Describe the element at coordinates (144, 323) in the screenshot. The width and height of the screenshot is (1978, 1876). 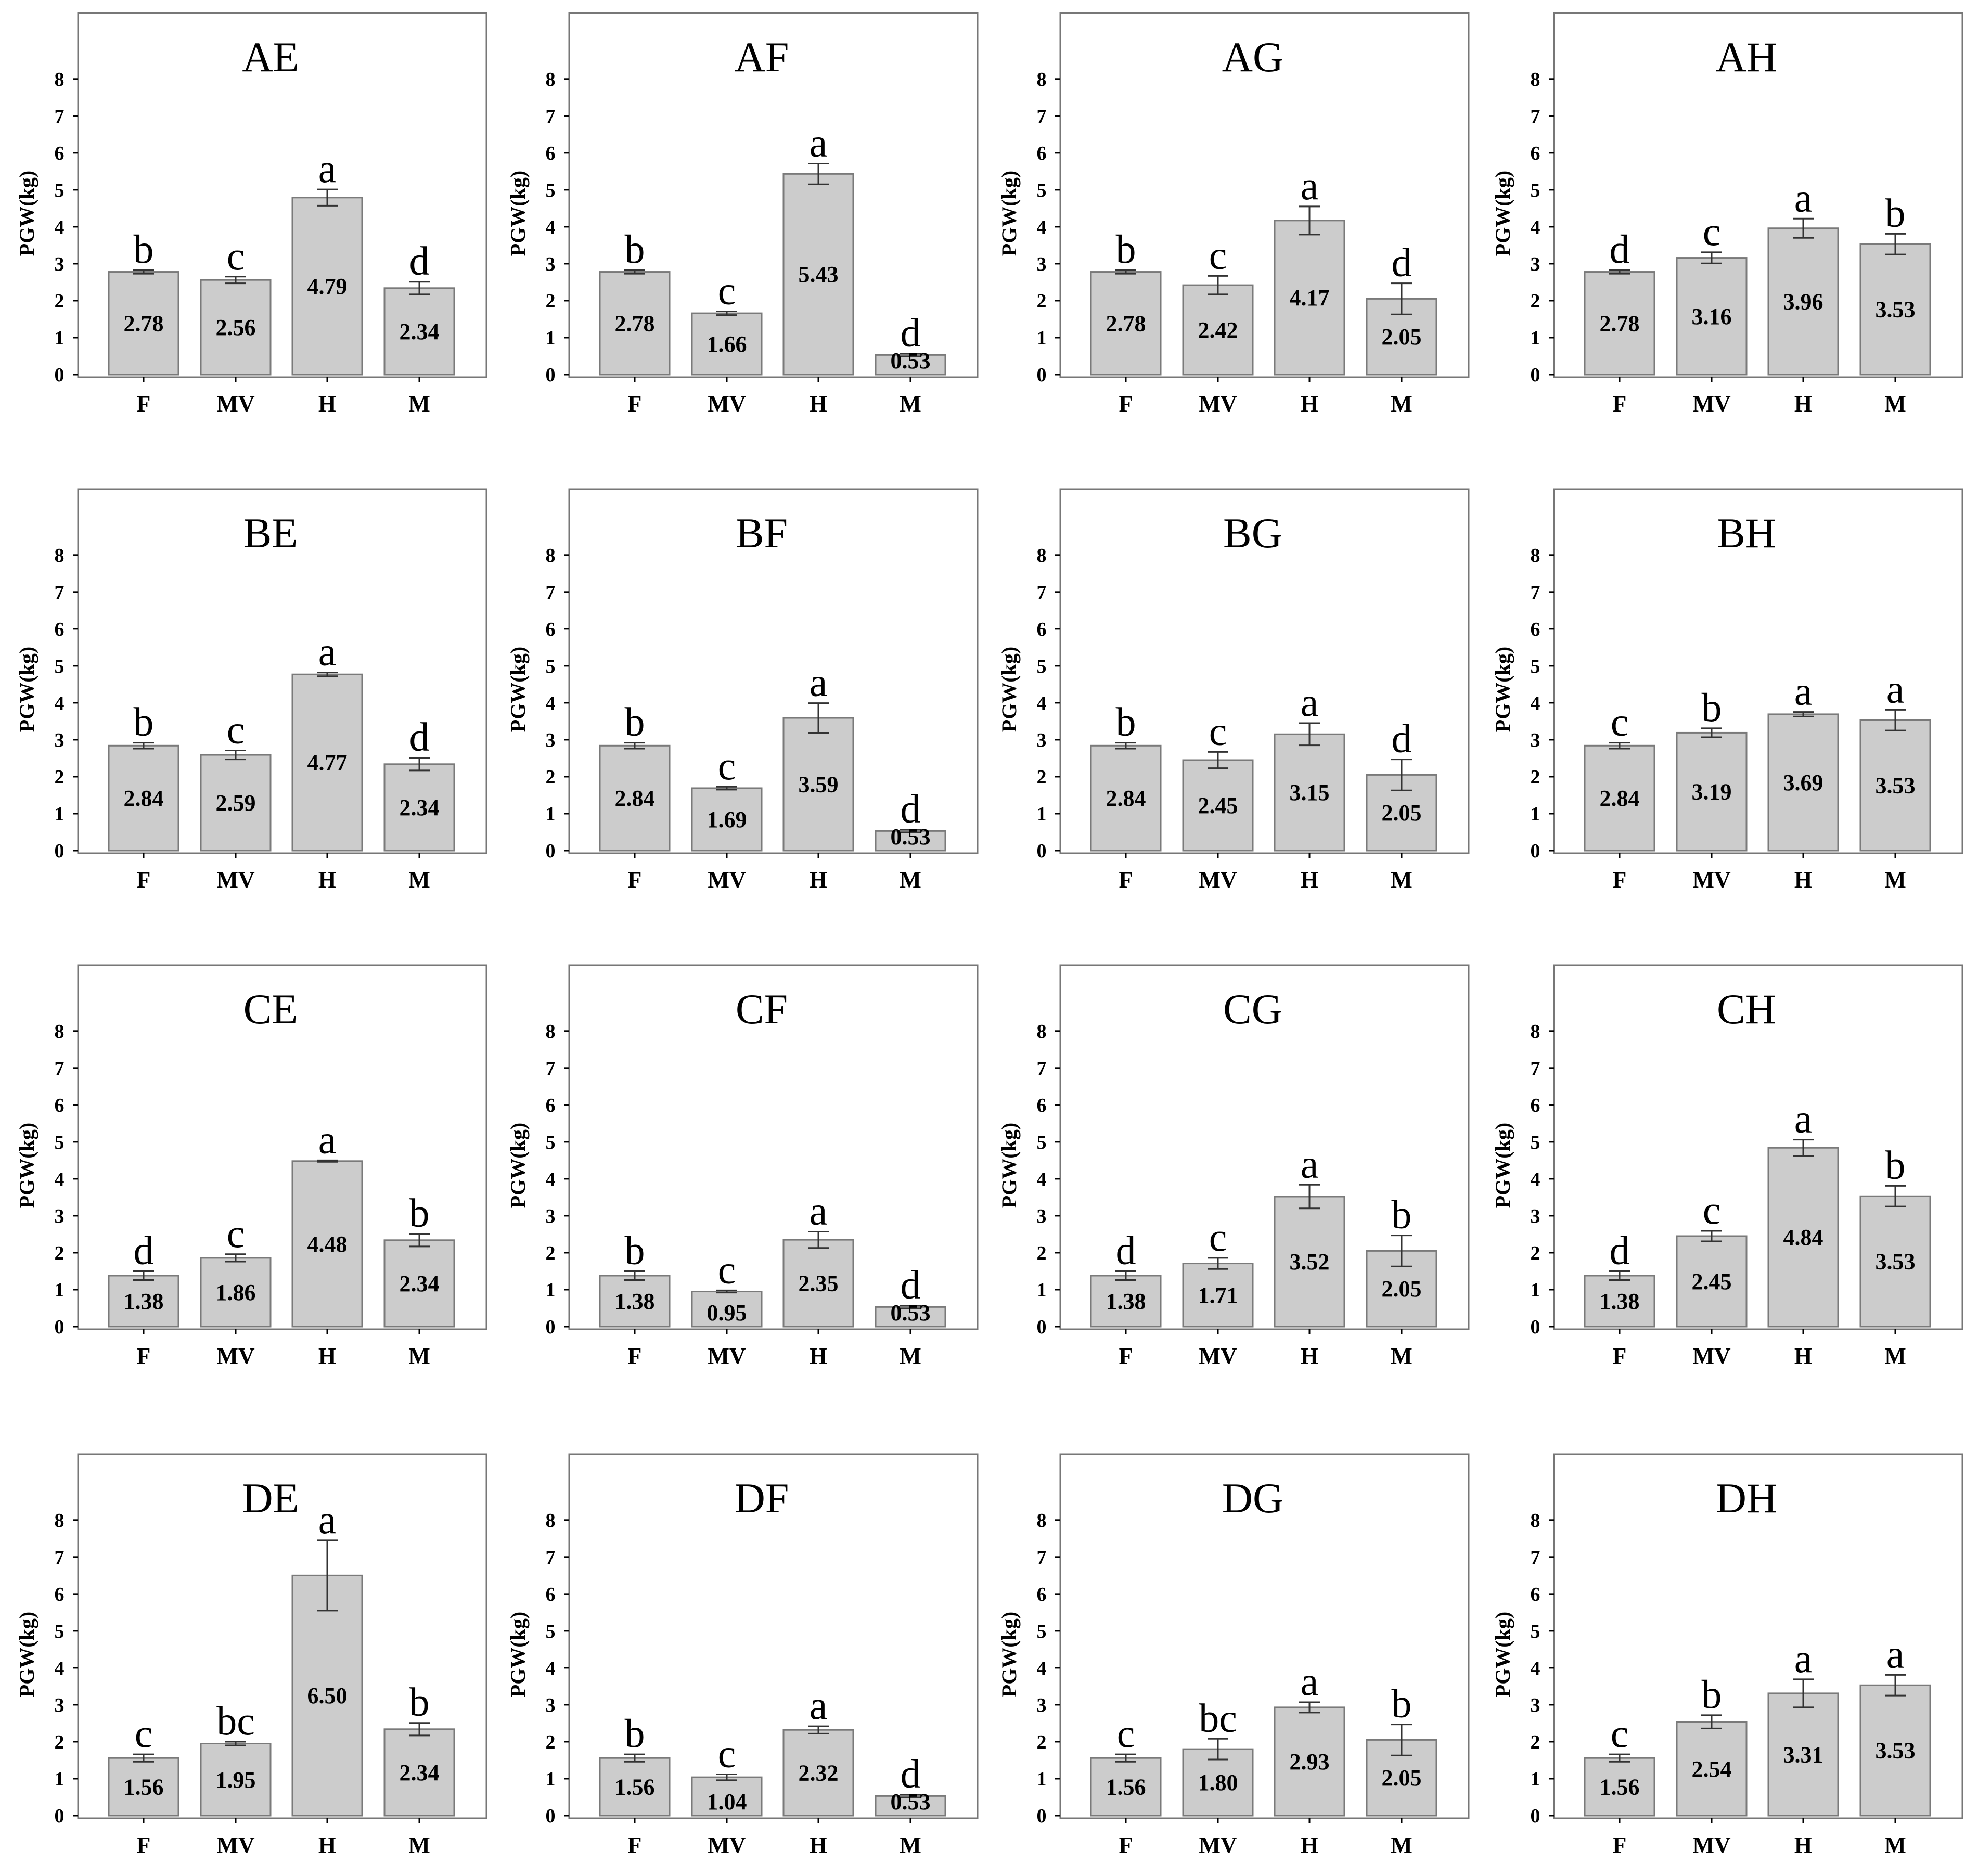
I see `data-label: 2.78` at that location.